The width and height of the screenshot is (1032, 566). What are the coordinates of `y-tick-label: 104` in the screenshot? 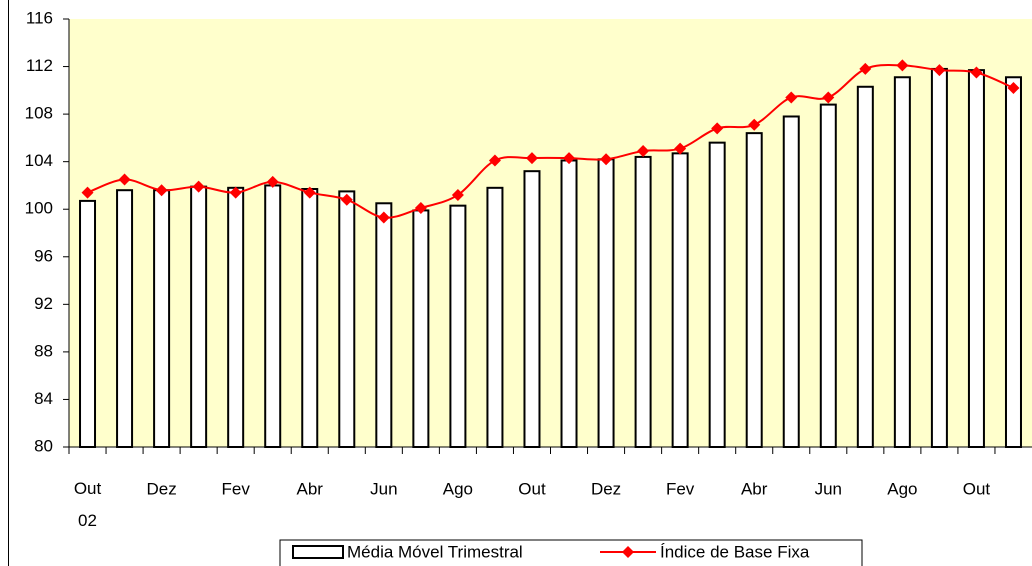 It's located at (39, 160).